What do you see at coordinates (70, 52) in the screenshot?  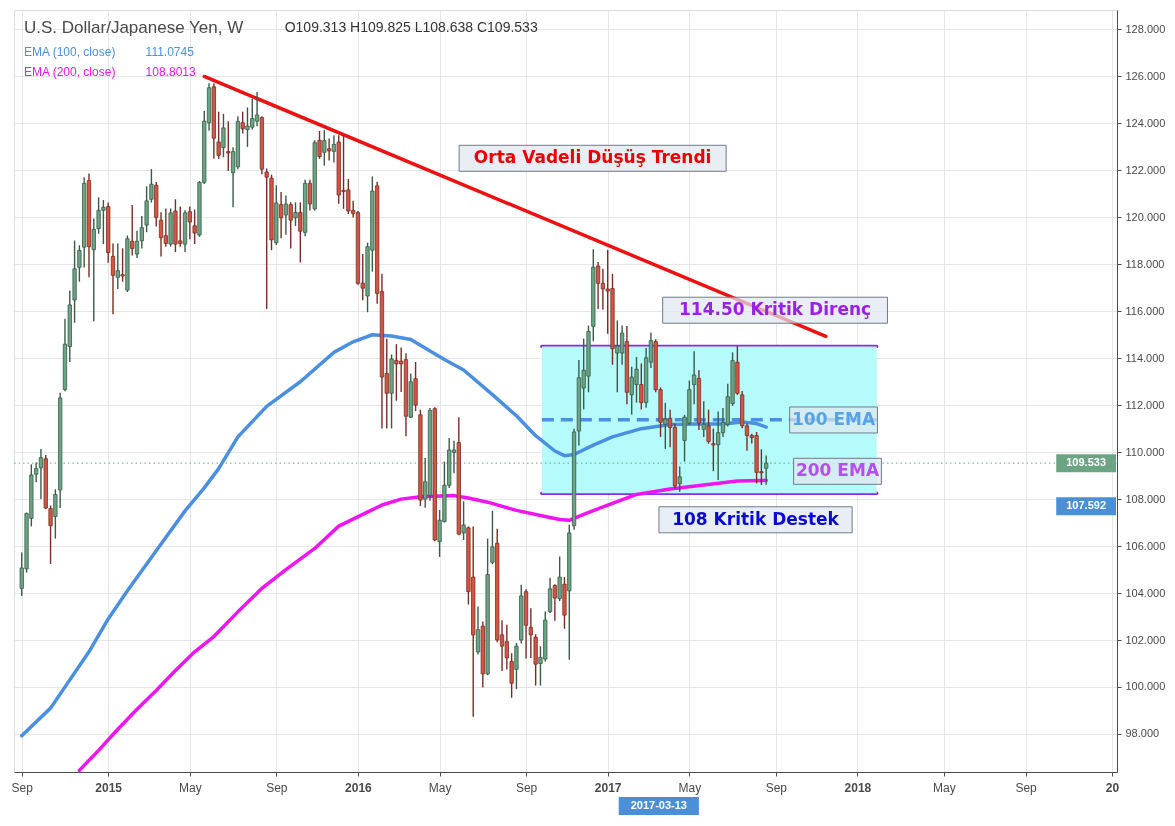 I see `text: EMA (100, close)` at bounding box center [70, 52].